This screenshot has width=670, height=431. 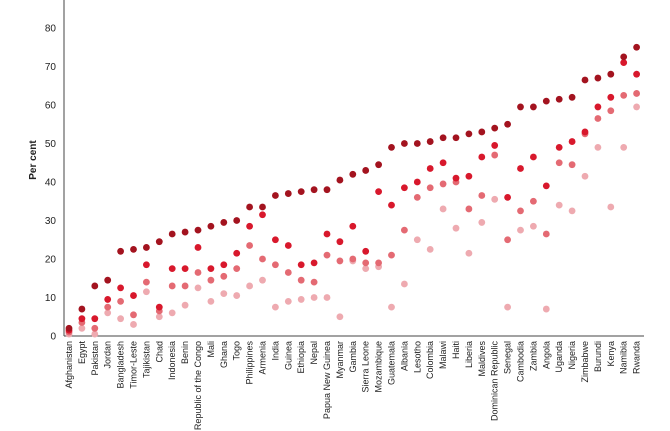 What do you see at coordinates (327, 380) in the screenshot?
I see `x-tick-label: Papua New Guinea` at bounding box center [327, 380].